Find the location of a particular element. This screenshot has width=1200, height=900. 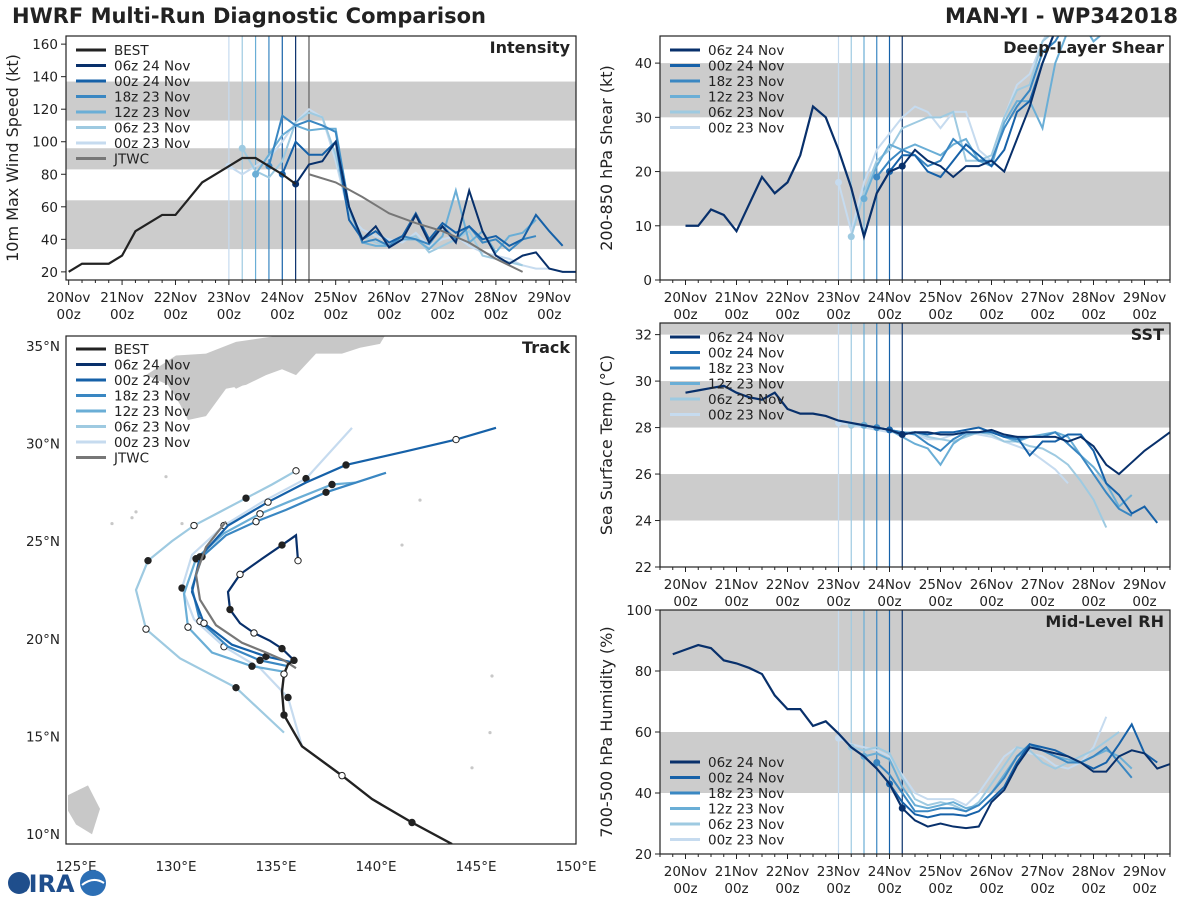

sst-x-tick-label-day: 28Nov is located at coordinates (1094, 585).